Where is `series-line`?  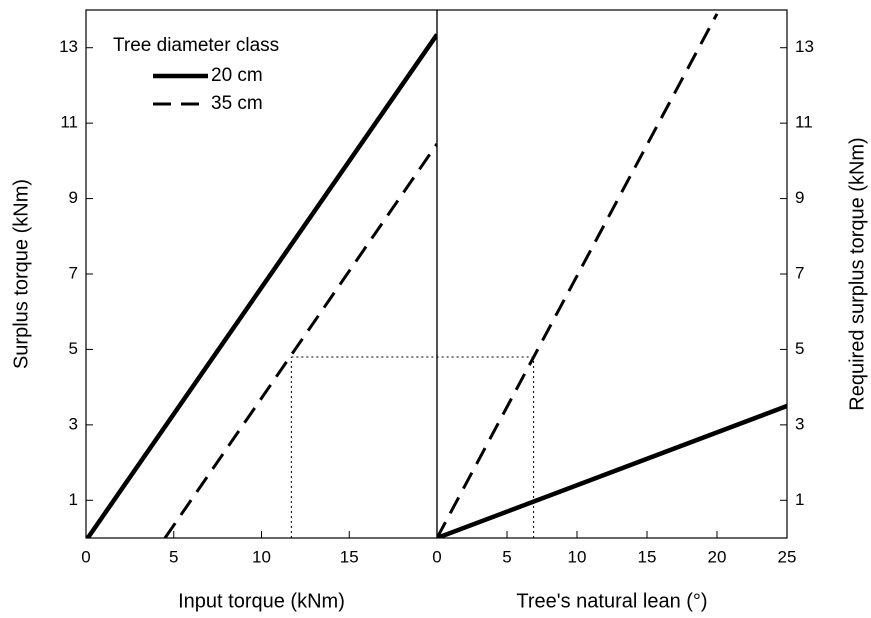
series-line is located at coordinates (612, 470).